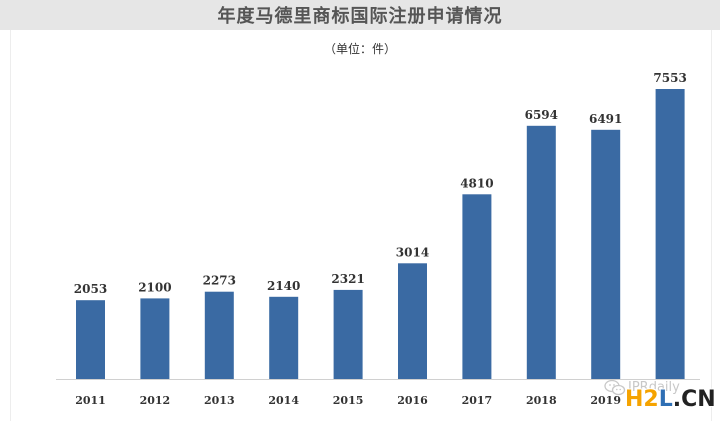 The width and height of the screenshot is (720, 421). What do you see at coordinates (477, 400) in the screenshot?
I see `tick-label-2017: 2017` at bounding box center [477, 400].